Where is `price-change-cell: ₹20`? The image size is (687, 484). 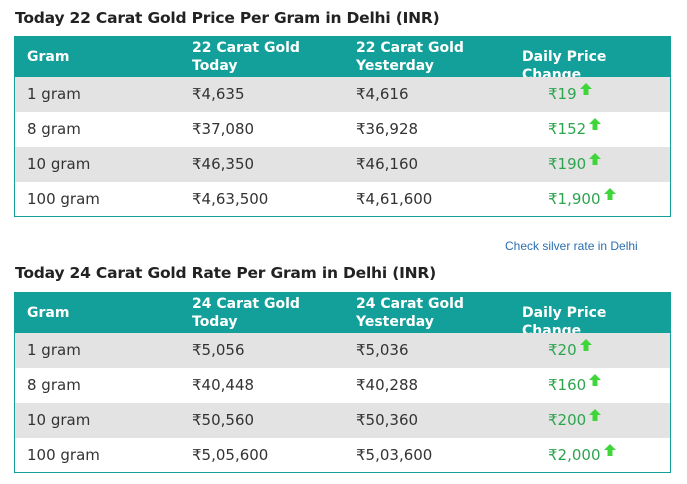
price-change-cell: ₹20 is located at coordinates (570, 348).